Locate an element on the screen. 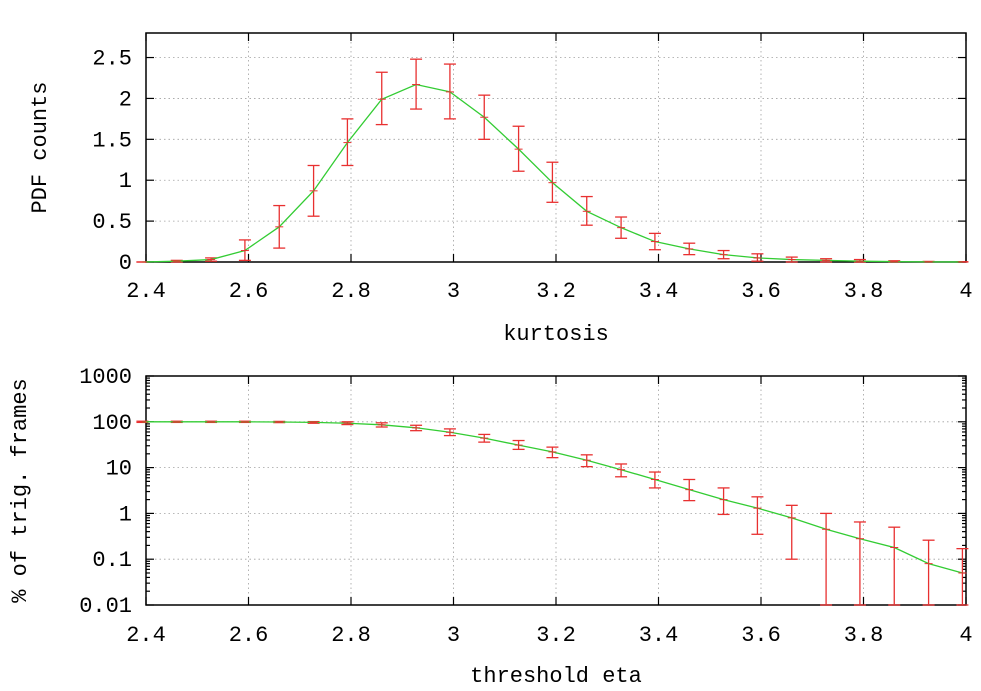 Image resolution: width=981 pixels, height=691 pixels. y-tick-label: 1000 is located at coordinates (105, 377).